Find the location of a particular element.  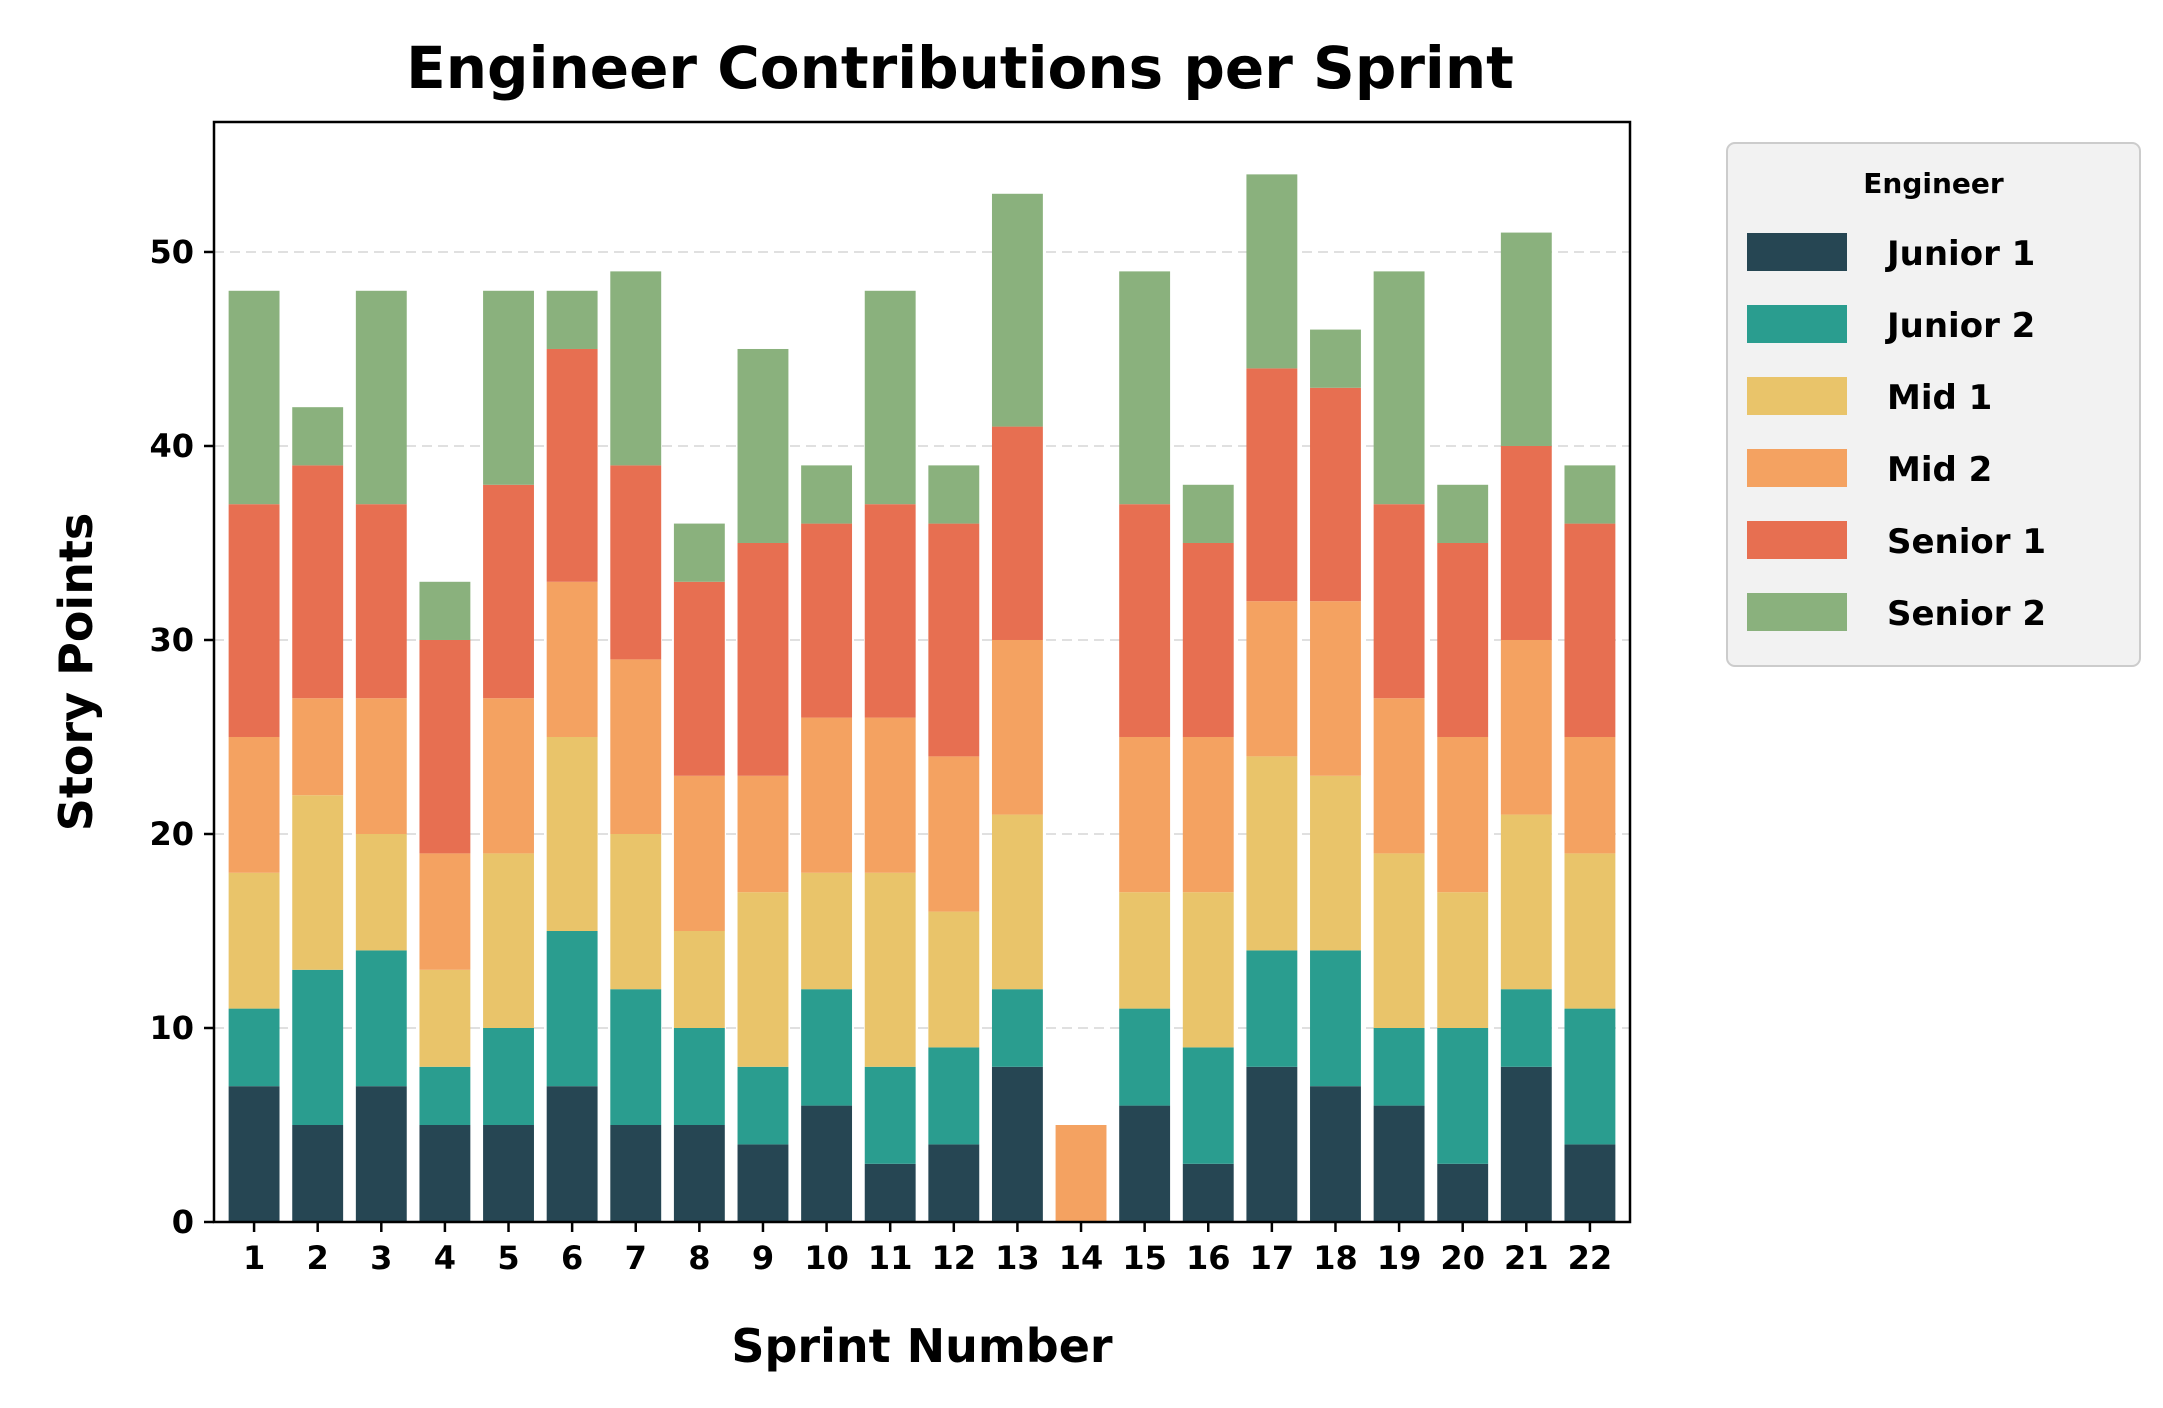

legend-label: Junior 2 is located at coordinates (1960, 326).